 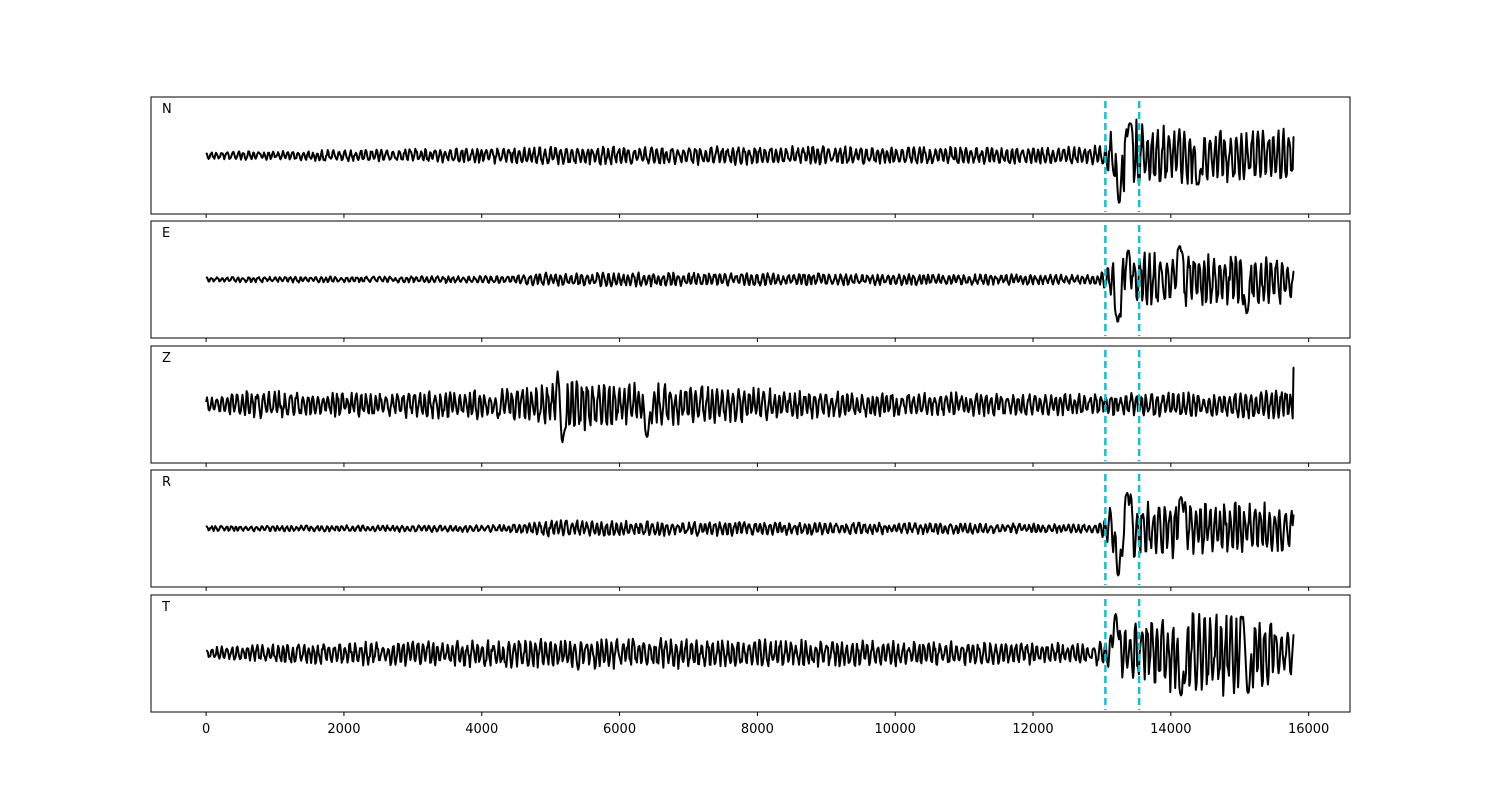 I want to click on panel-n: N, so click(x=750, y=157).